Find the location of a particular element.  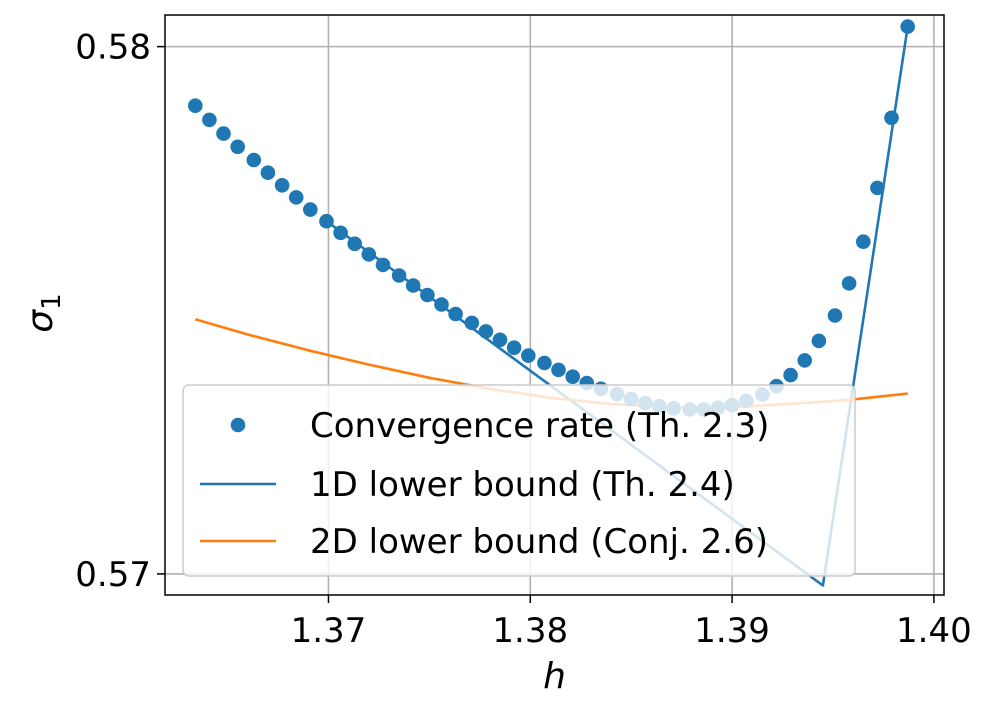

y-tick-label: 0.58 is located at coordinates (113, 48).